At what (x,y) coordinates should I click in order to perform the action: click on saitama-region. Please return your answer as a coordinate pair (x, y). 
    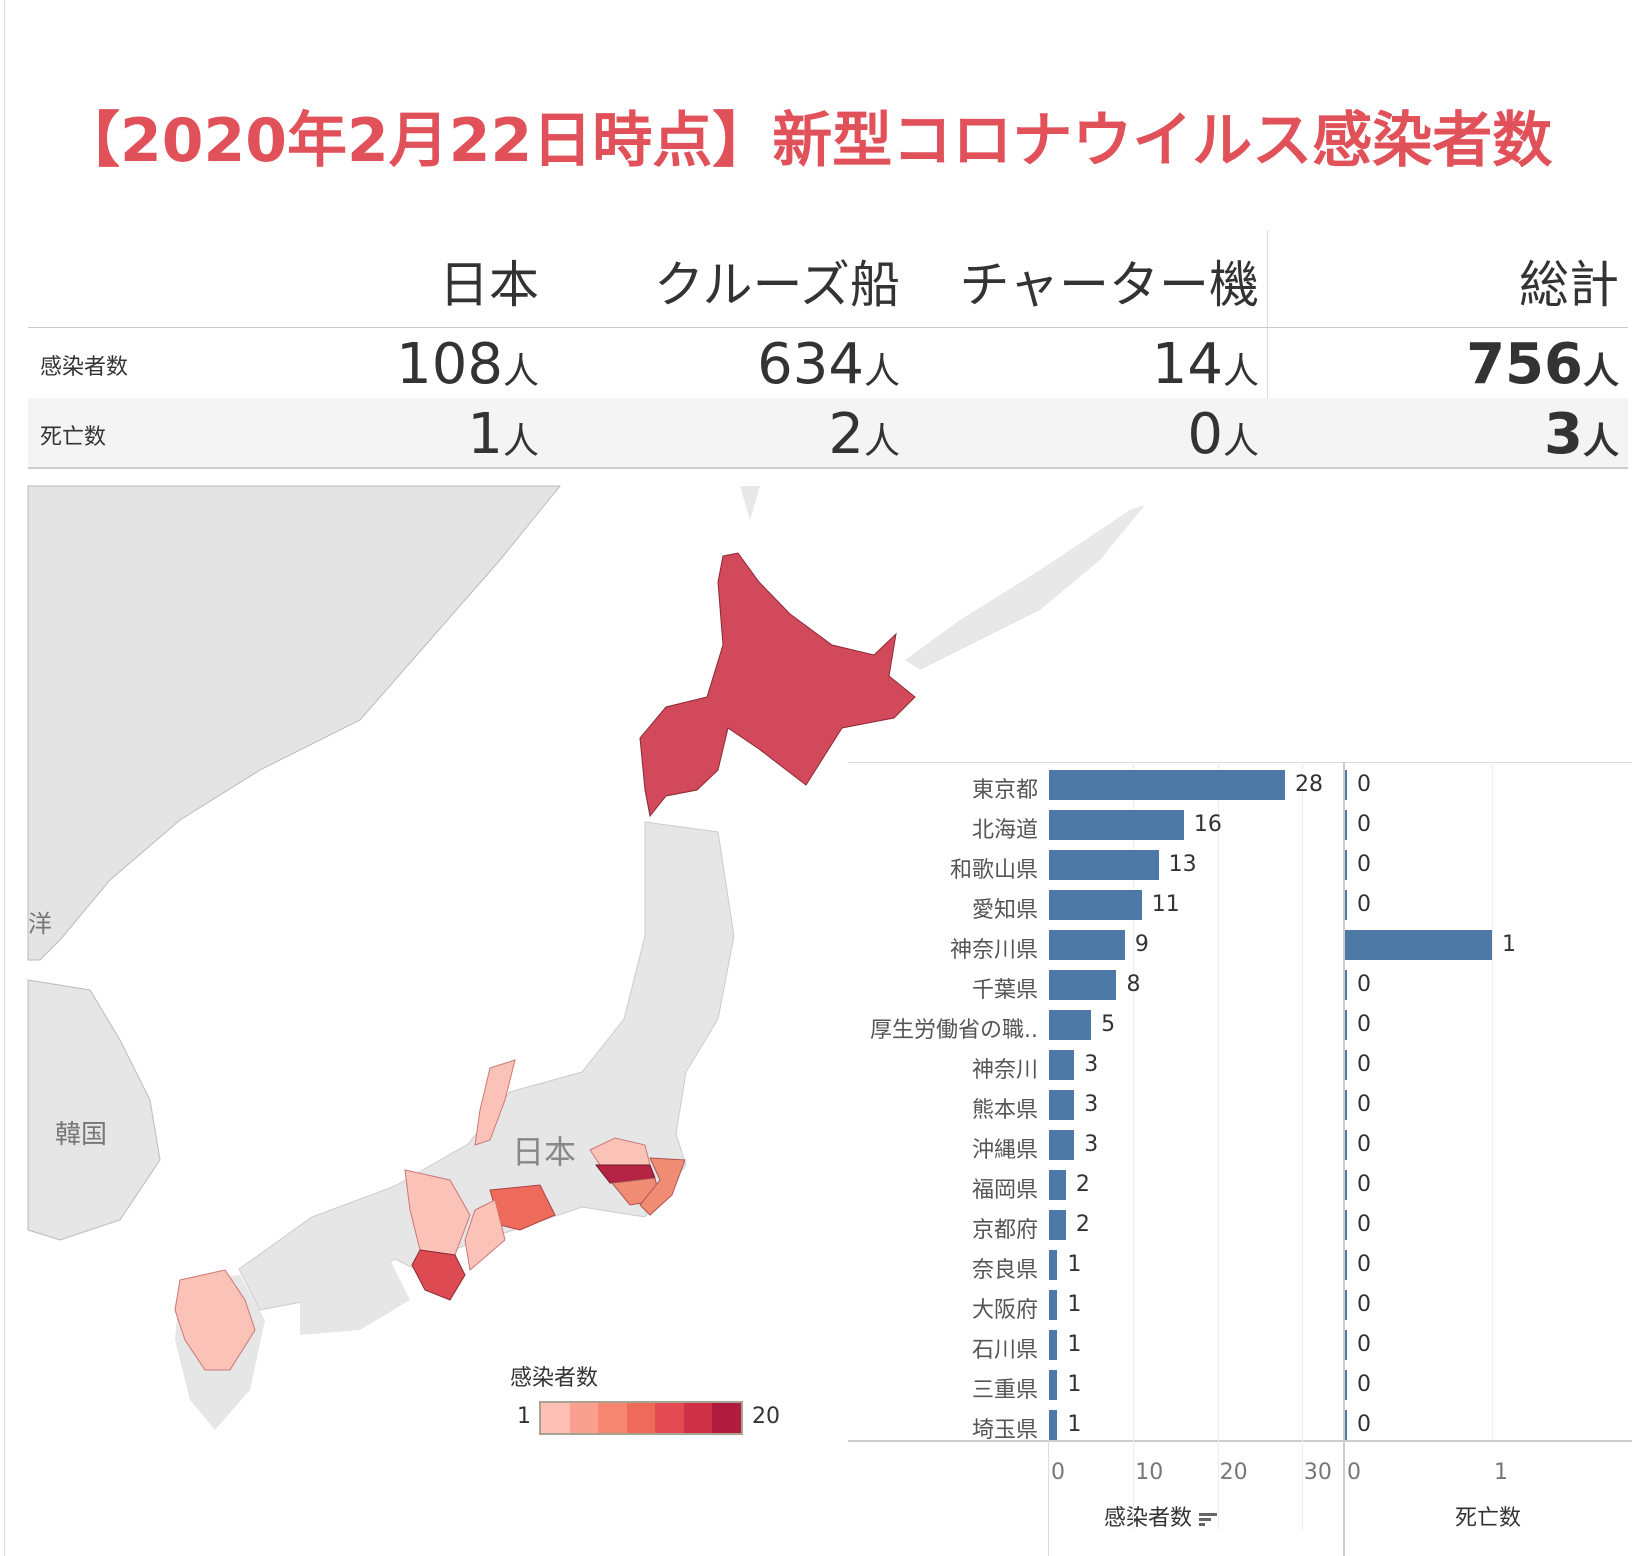
    Looking at the image, I should click on (620, 1151).